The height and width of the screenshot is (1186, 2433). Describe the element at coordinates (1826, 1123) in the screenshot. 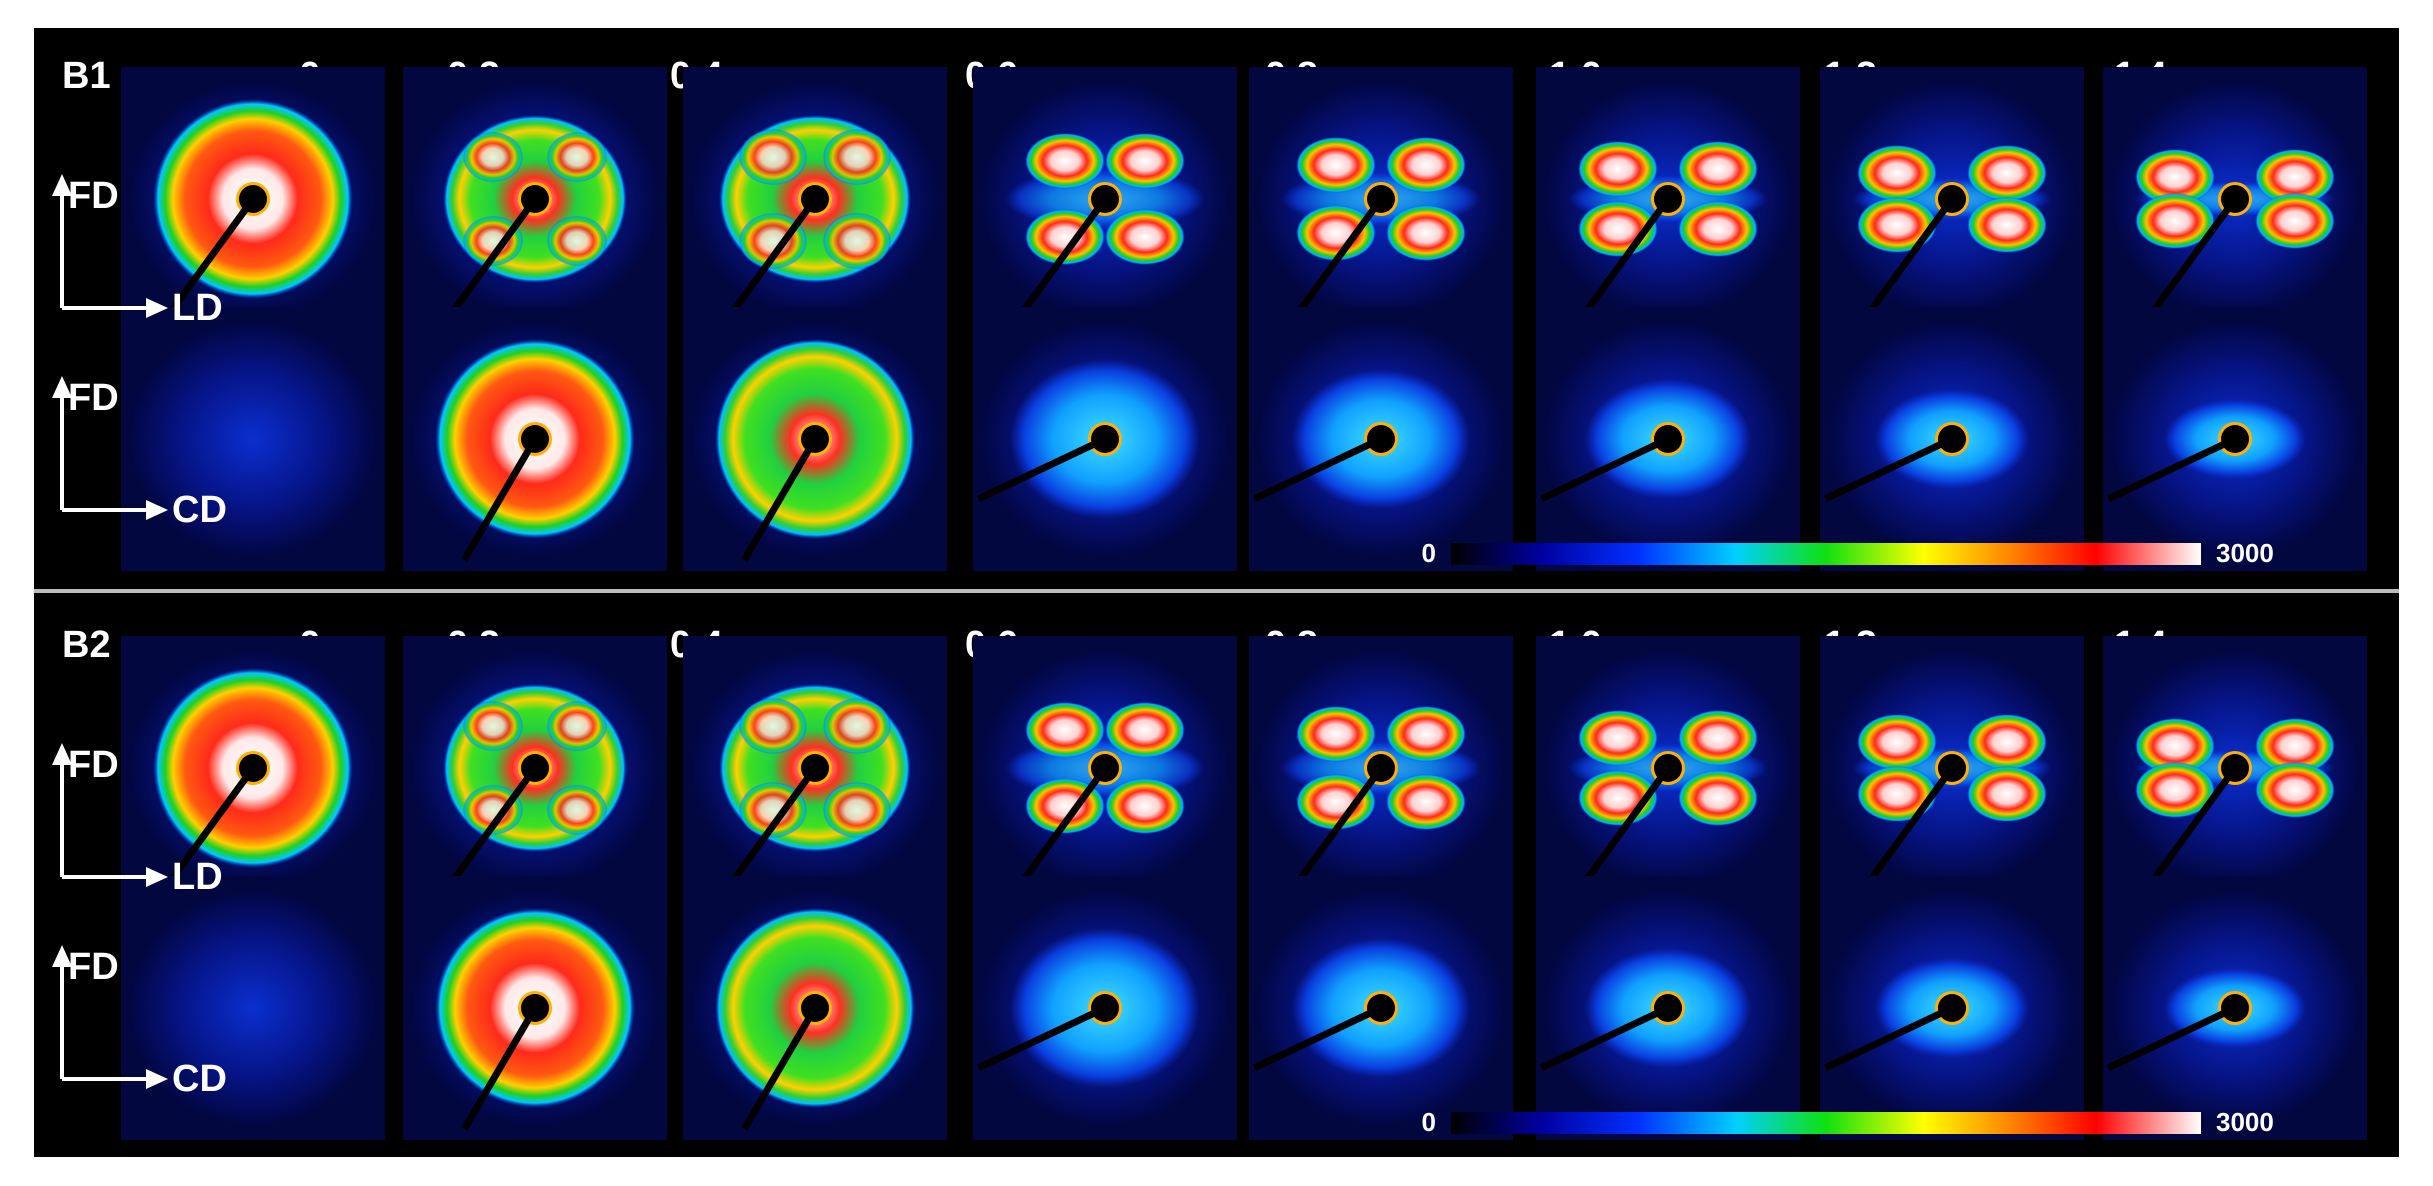

I see `colorbar` at that location.